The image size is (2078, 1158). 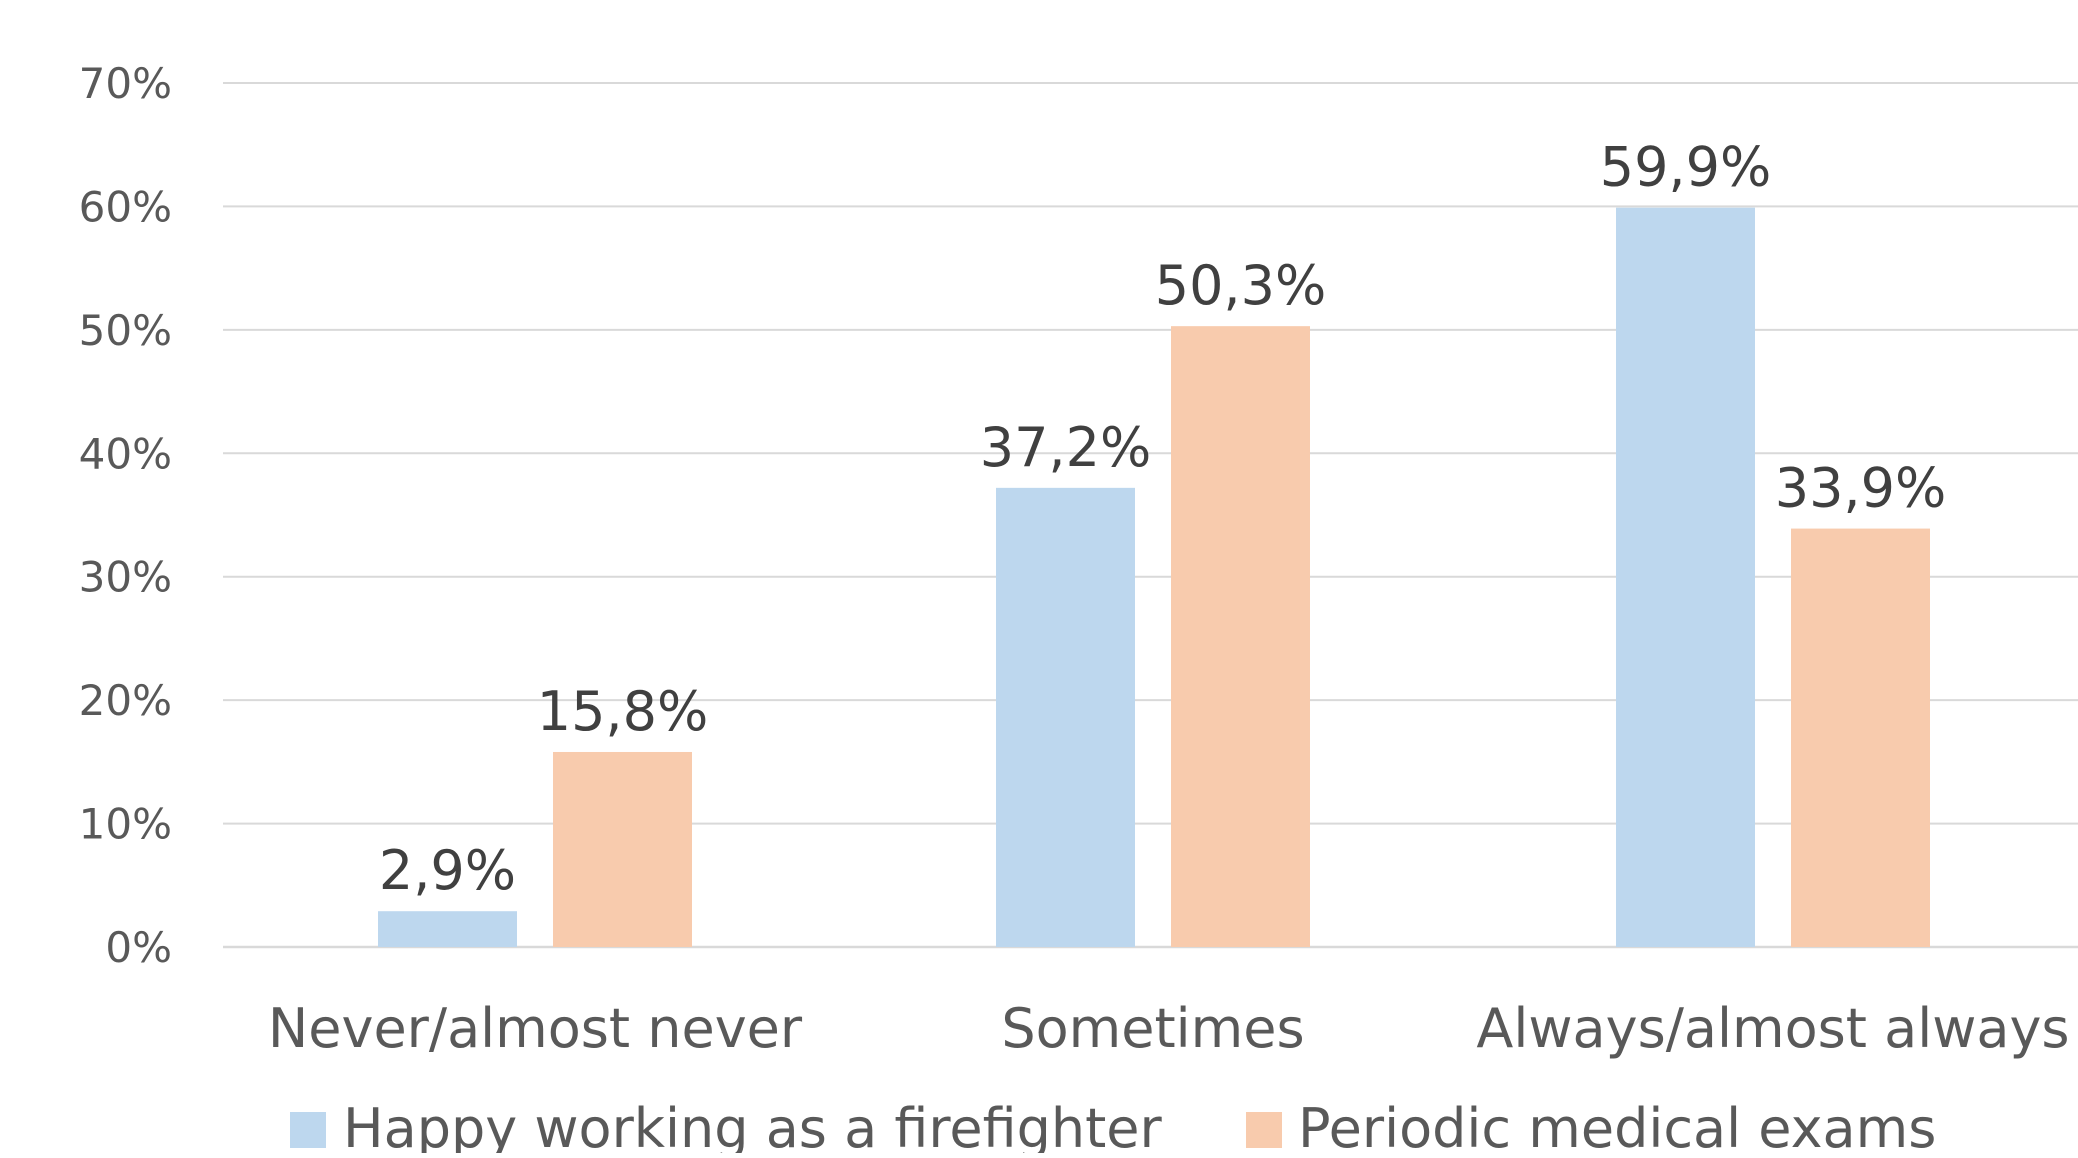 I want to click on y-axis-ticks: 0% 10% 20% 30% 40% 50% 60% 70%, so click(x=125, y=515).